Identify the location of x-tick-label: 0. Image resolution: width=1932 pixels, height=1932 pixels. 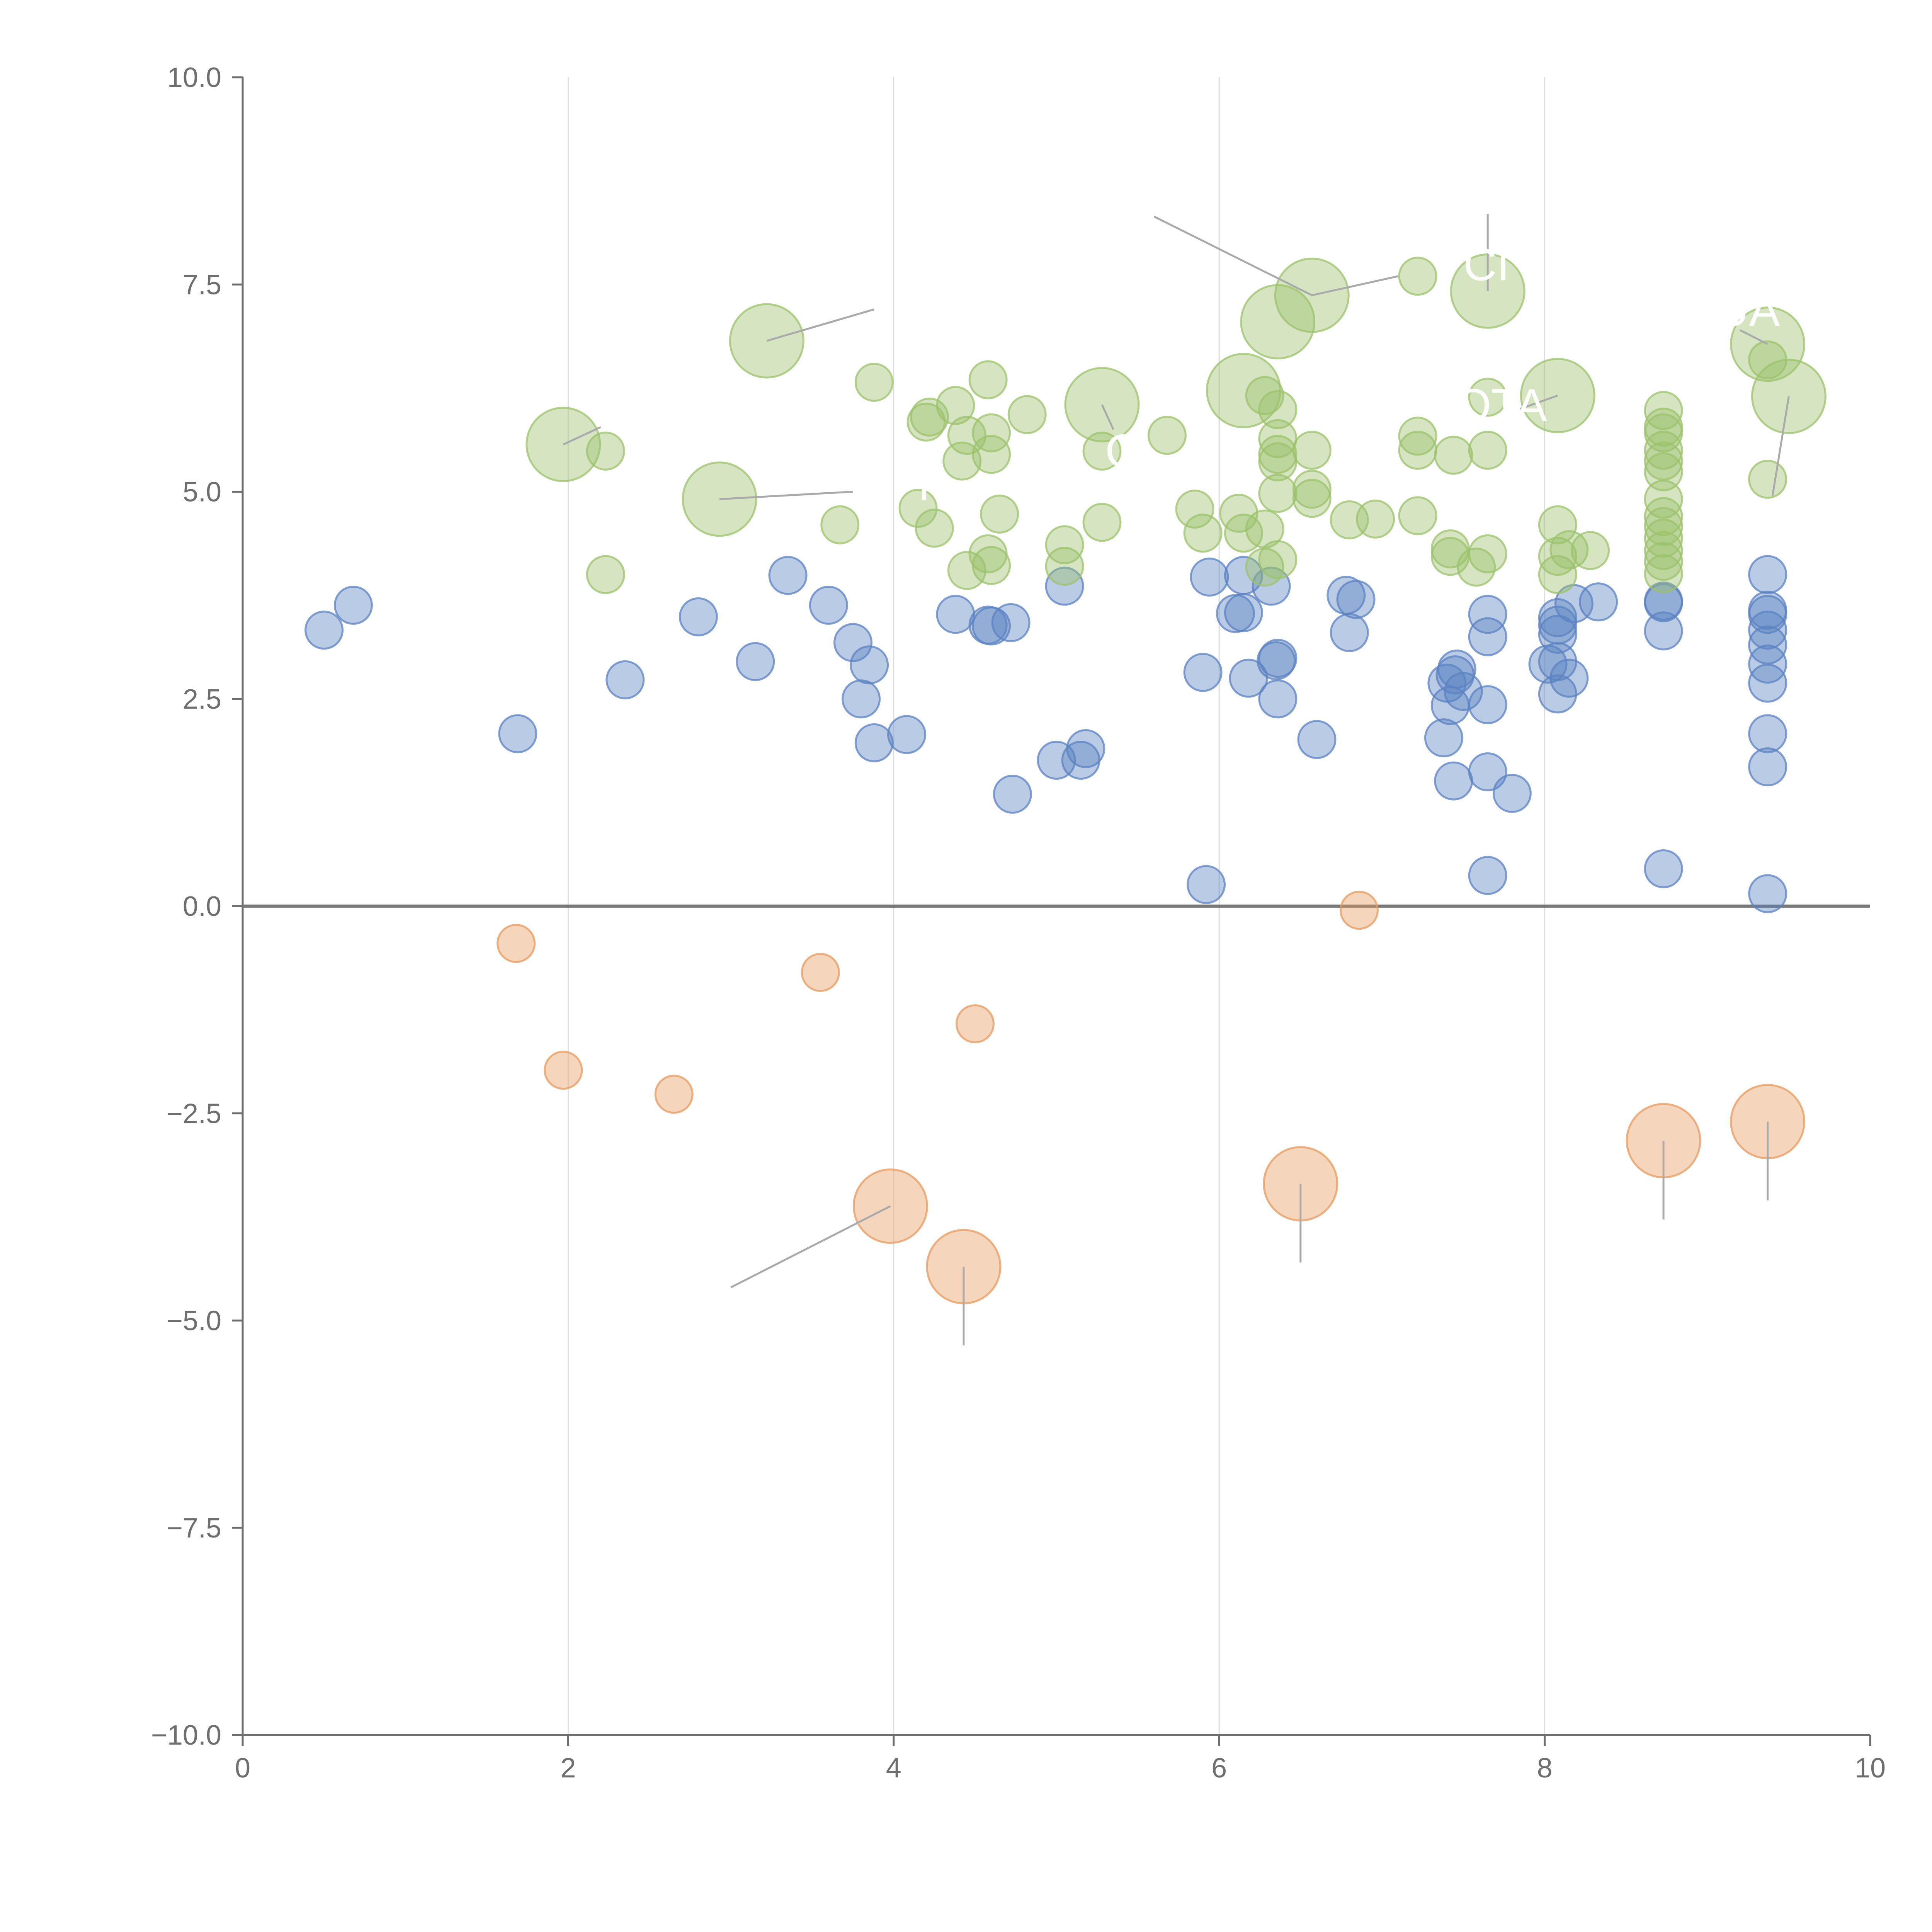
(243, 1769).